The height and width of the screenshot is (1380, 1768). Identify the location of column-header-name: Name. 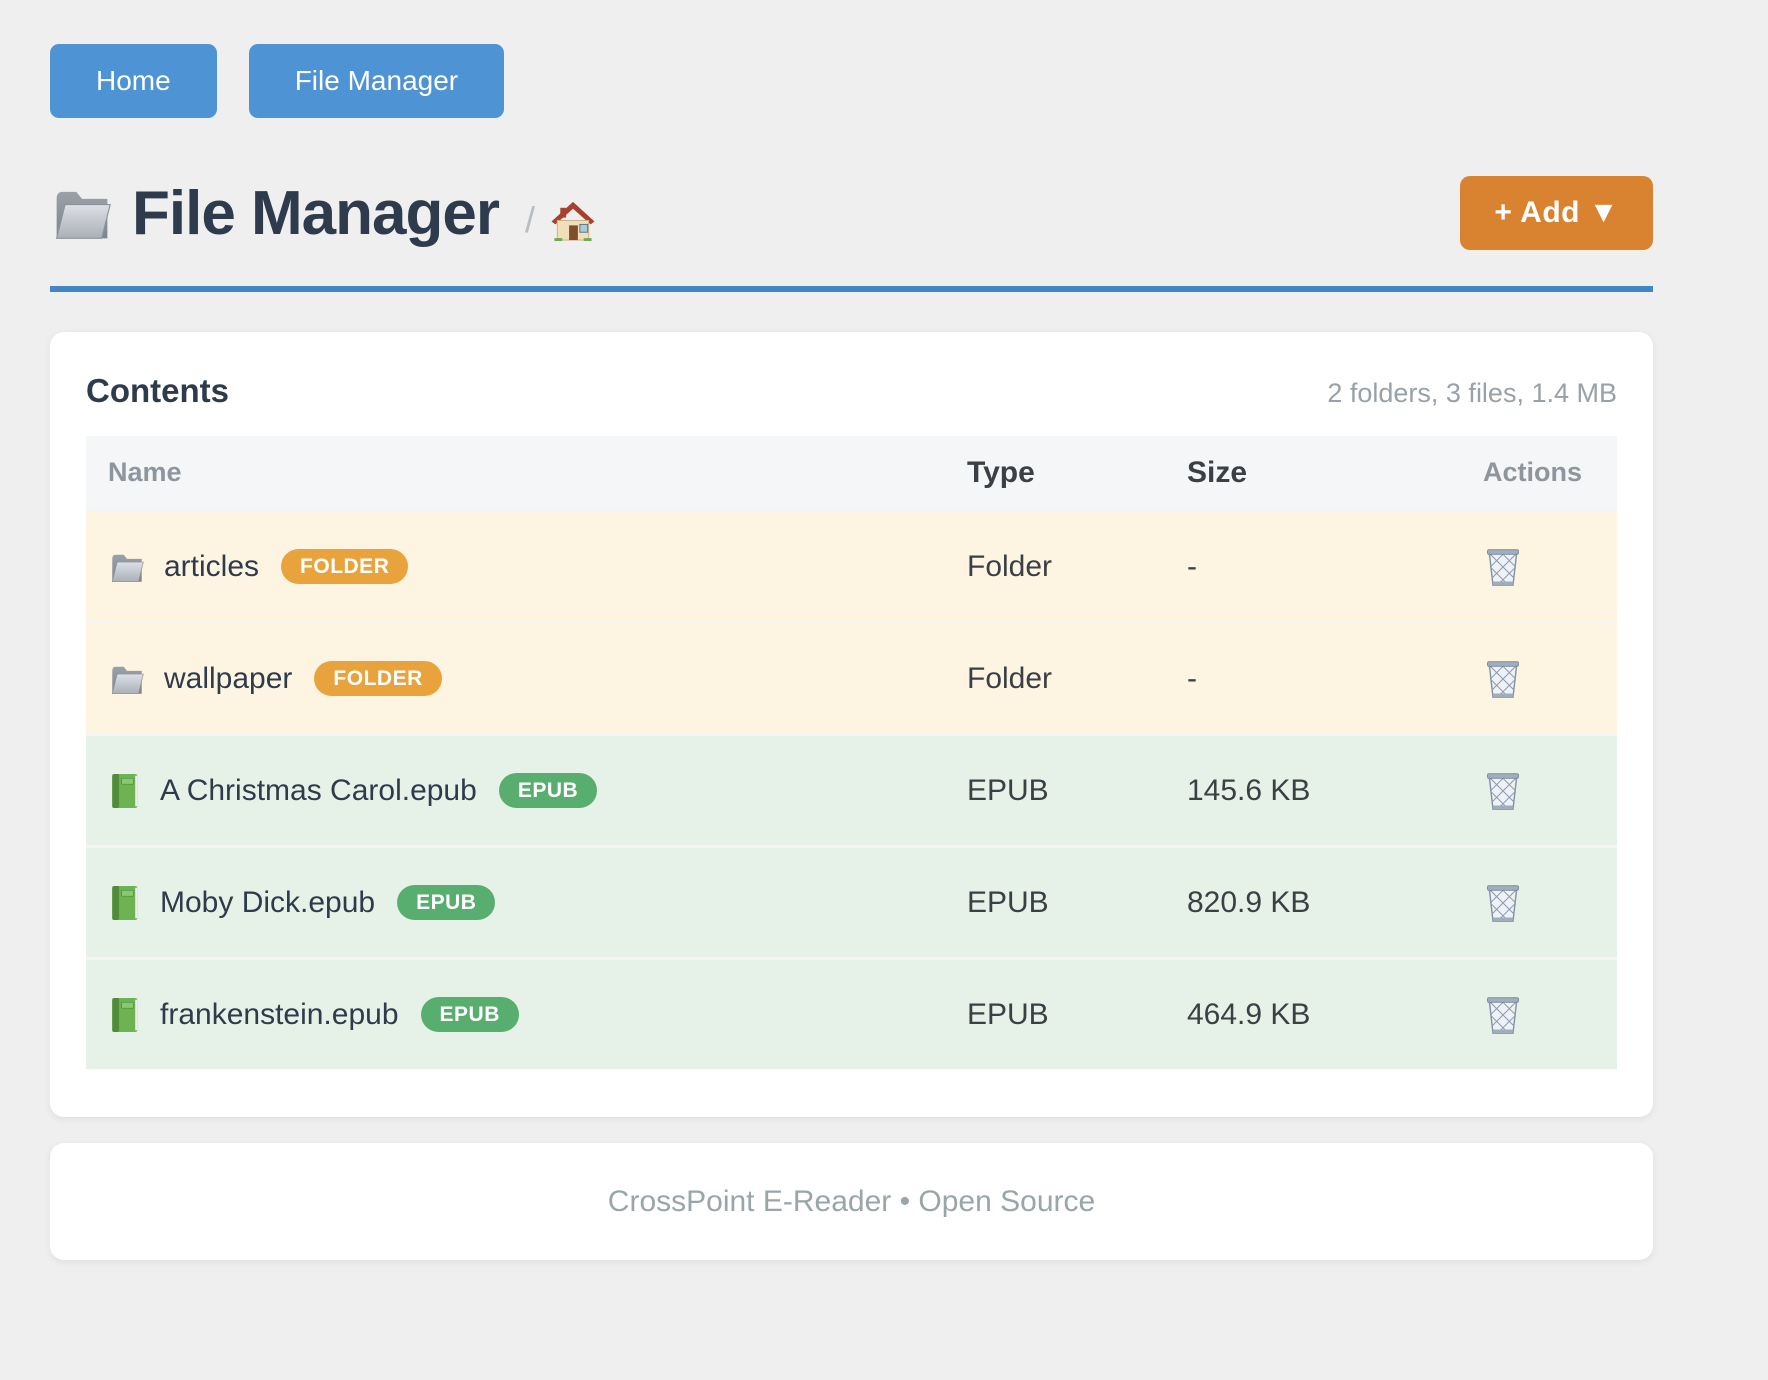
(145, 472).